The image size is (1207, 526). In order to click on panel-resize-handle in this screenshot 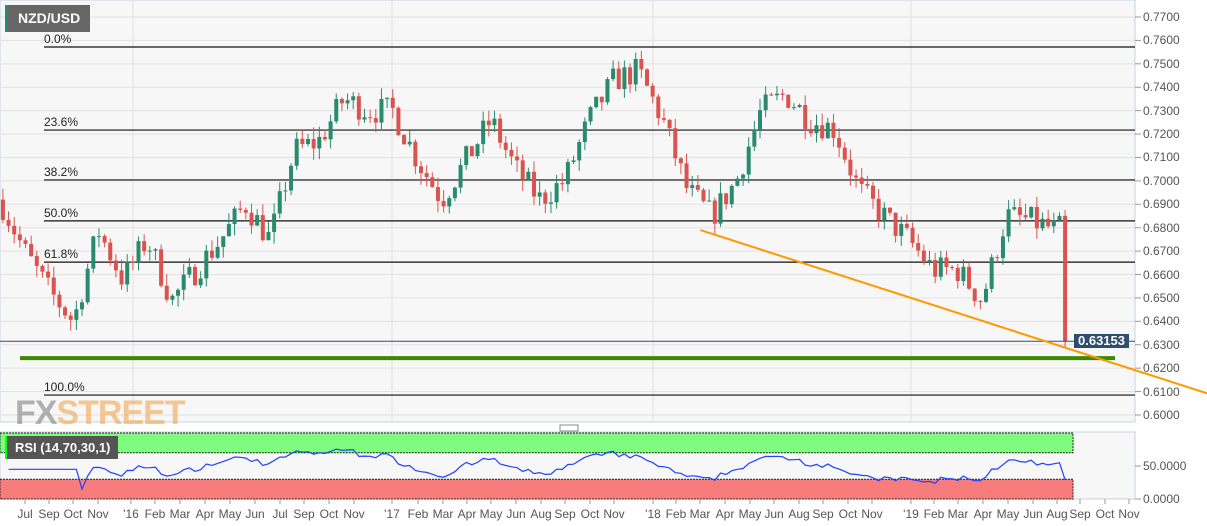, I will do `click(569, 428)`.